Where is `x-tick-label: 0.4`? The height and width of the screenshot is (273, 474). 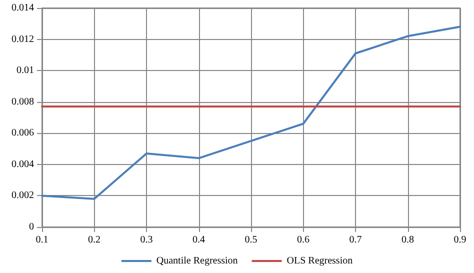
x-tick-label: 0.4 is located at coordinates (198, 240).